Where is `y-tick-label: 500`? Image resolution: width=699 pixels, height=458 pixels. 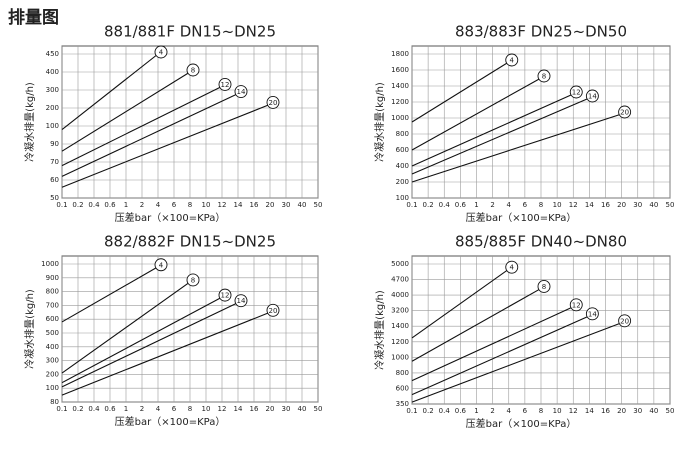
y-tick-label: 500 is located at coordinates (52, 333).